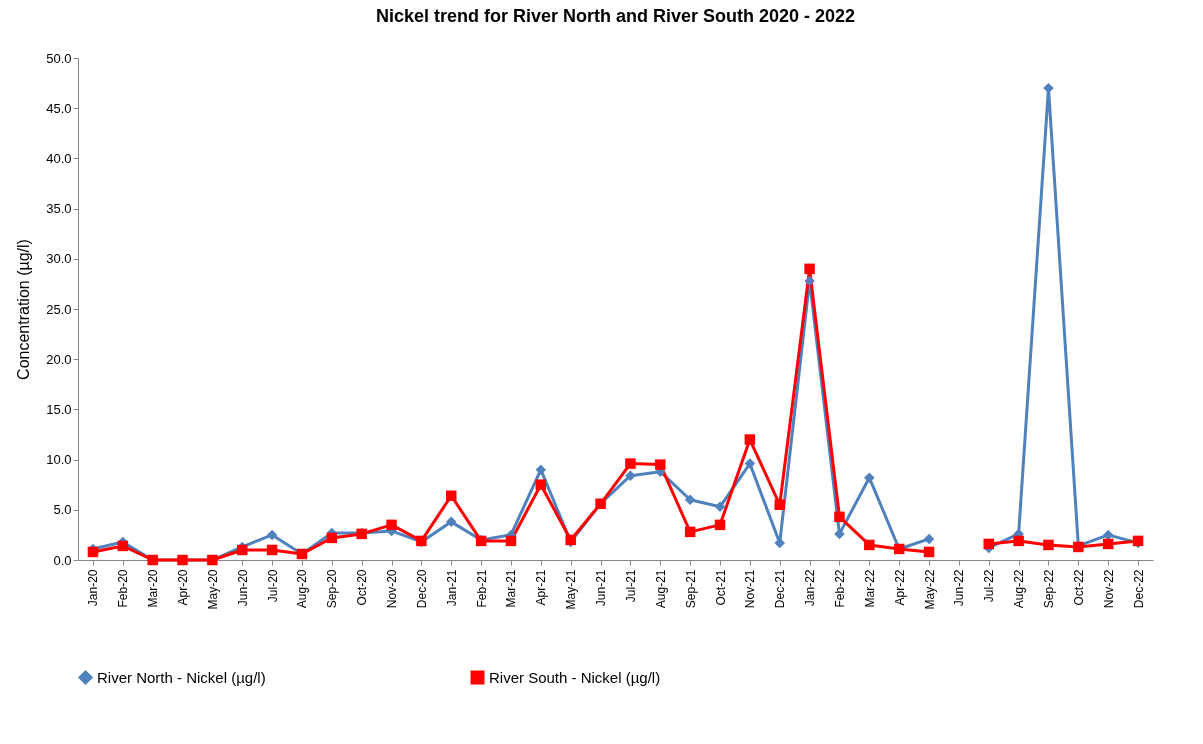 The height and width of the screenshot is (744, 1203). What do you see at coordinates (62, 560) in the screenshot?
I see `y-tick-label: 0.0` at bounding box center [62, 560].